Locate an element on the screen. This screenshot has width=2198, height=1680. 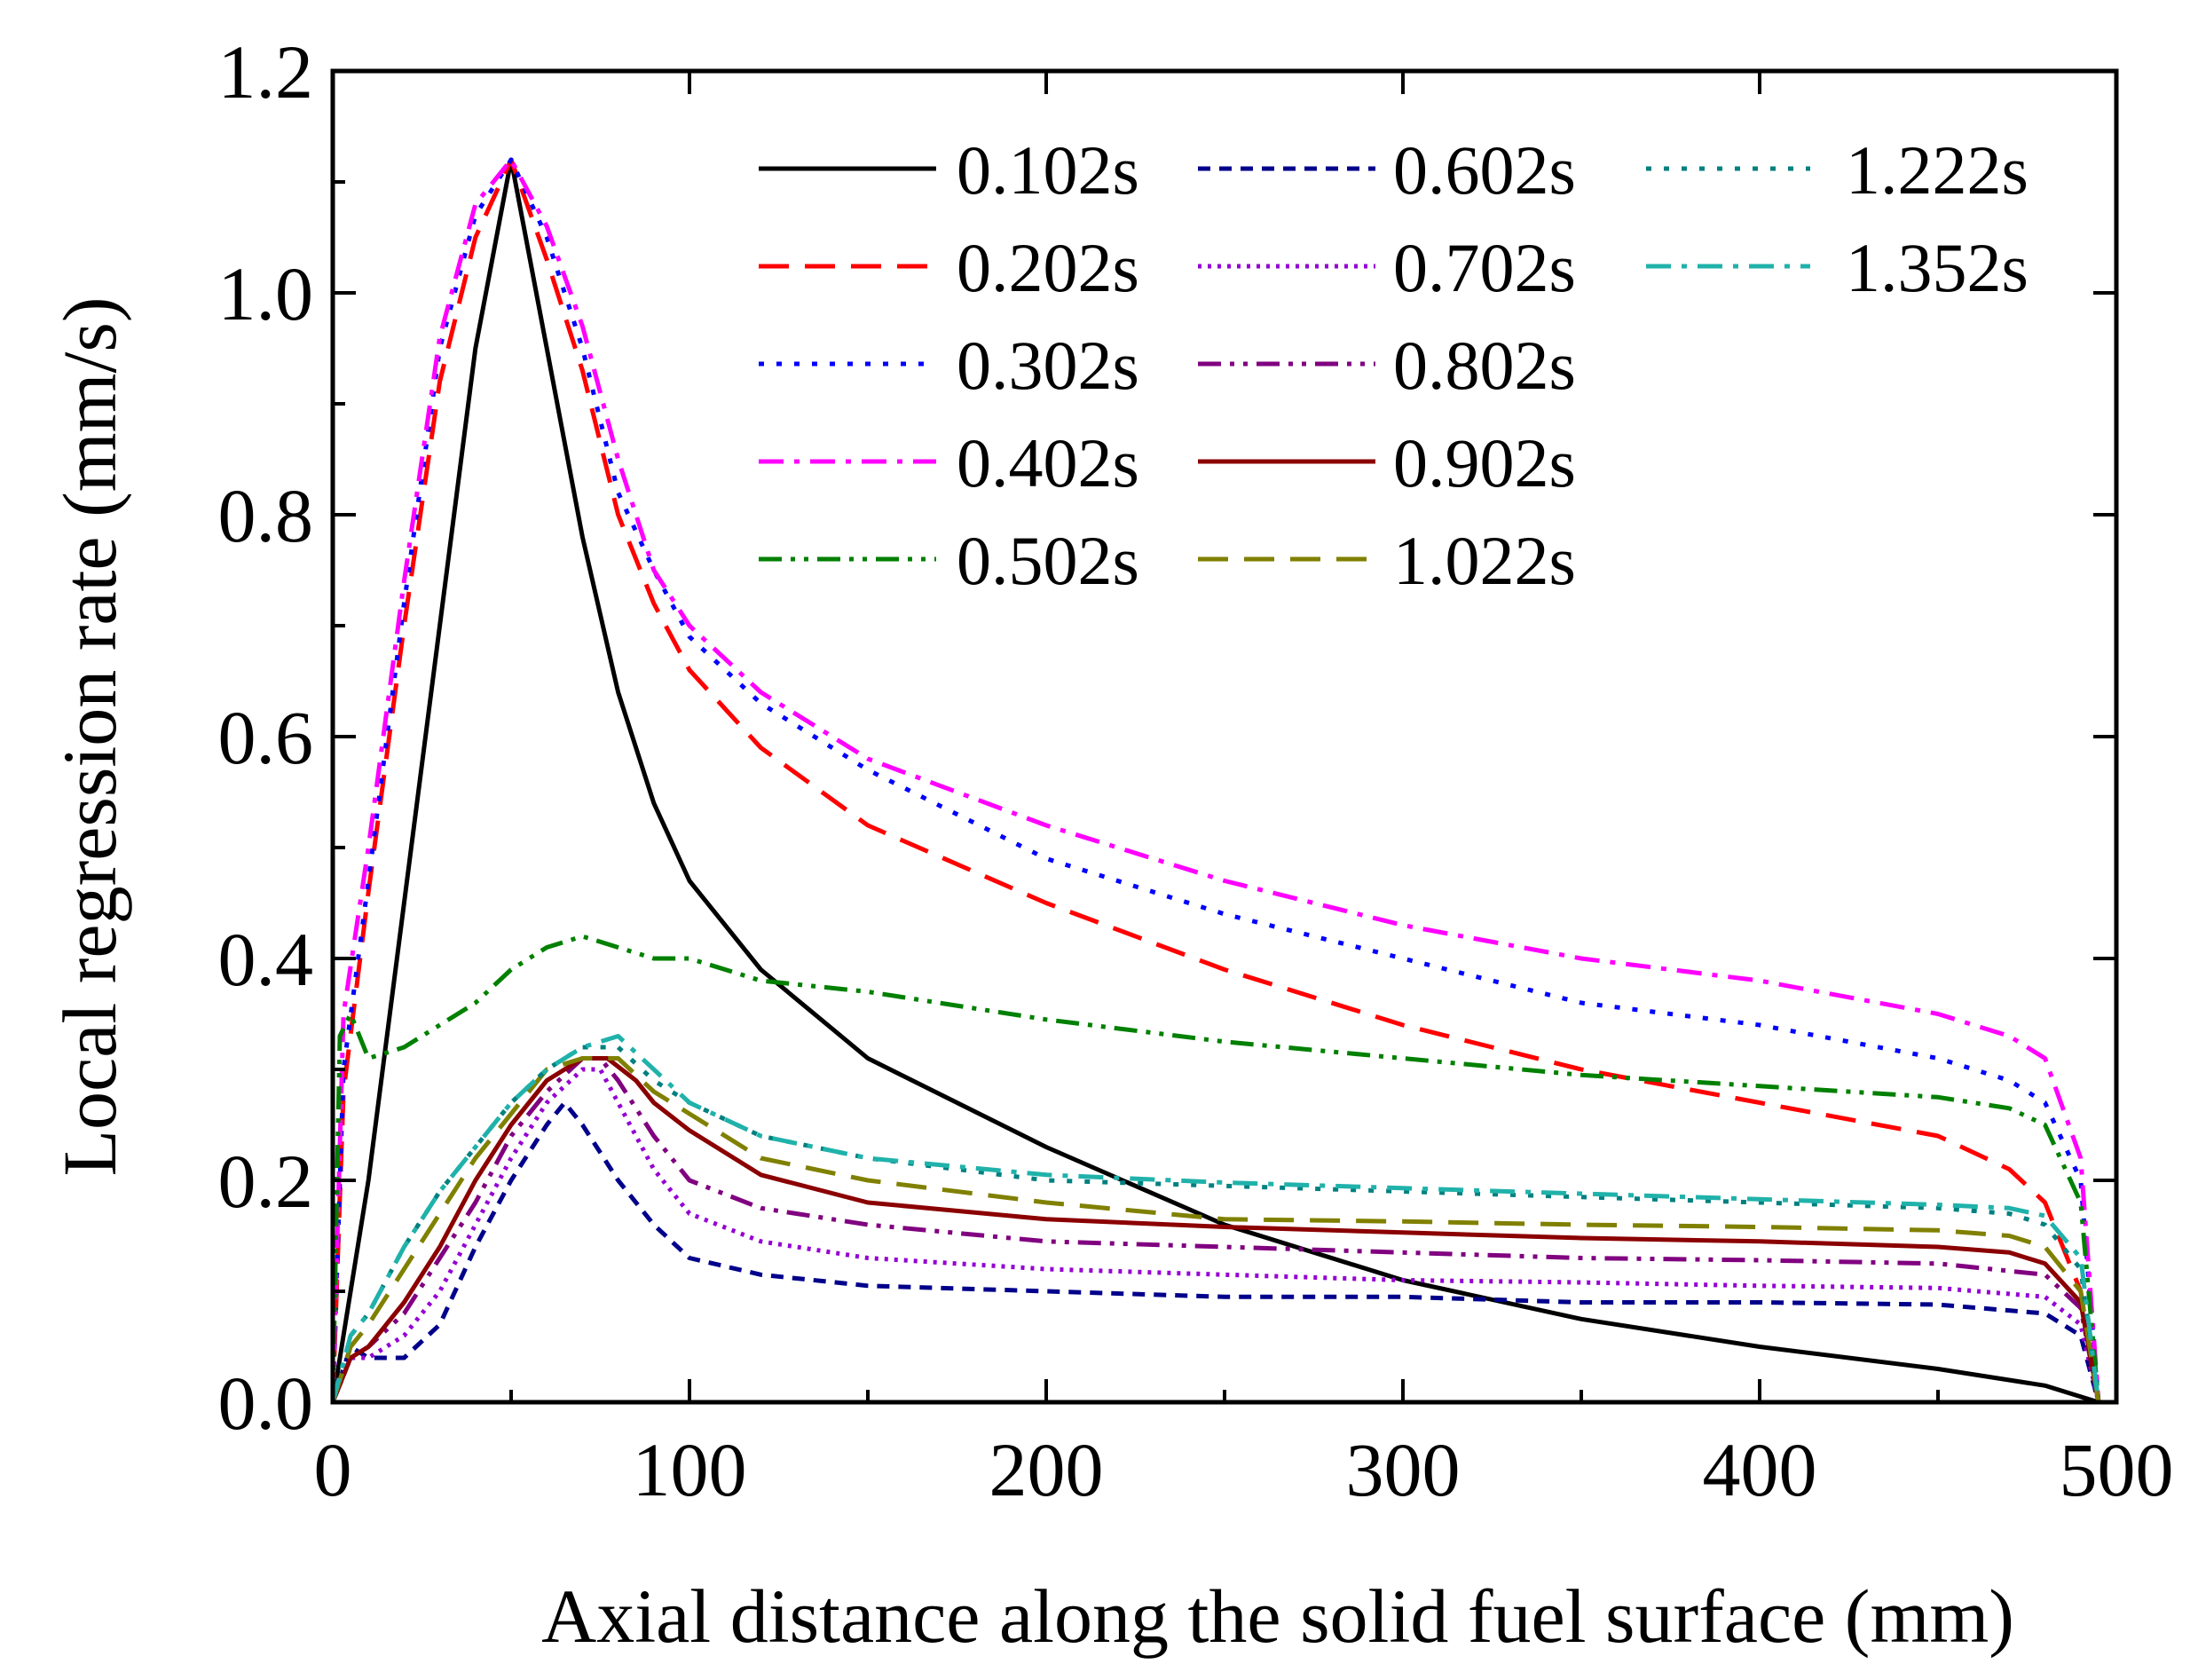
y-tick-label: 1.0 is located at coordinates (266, 293).